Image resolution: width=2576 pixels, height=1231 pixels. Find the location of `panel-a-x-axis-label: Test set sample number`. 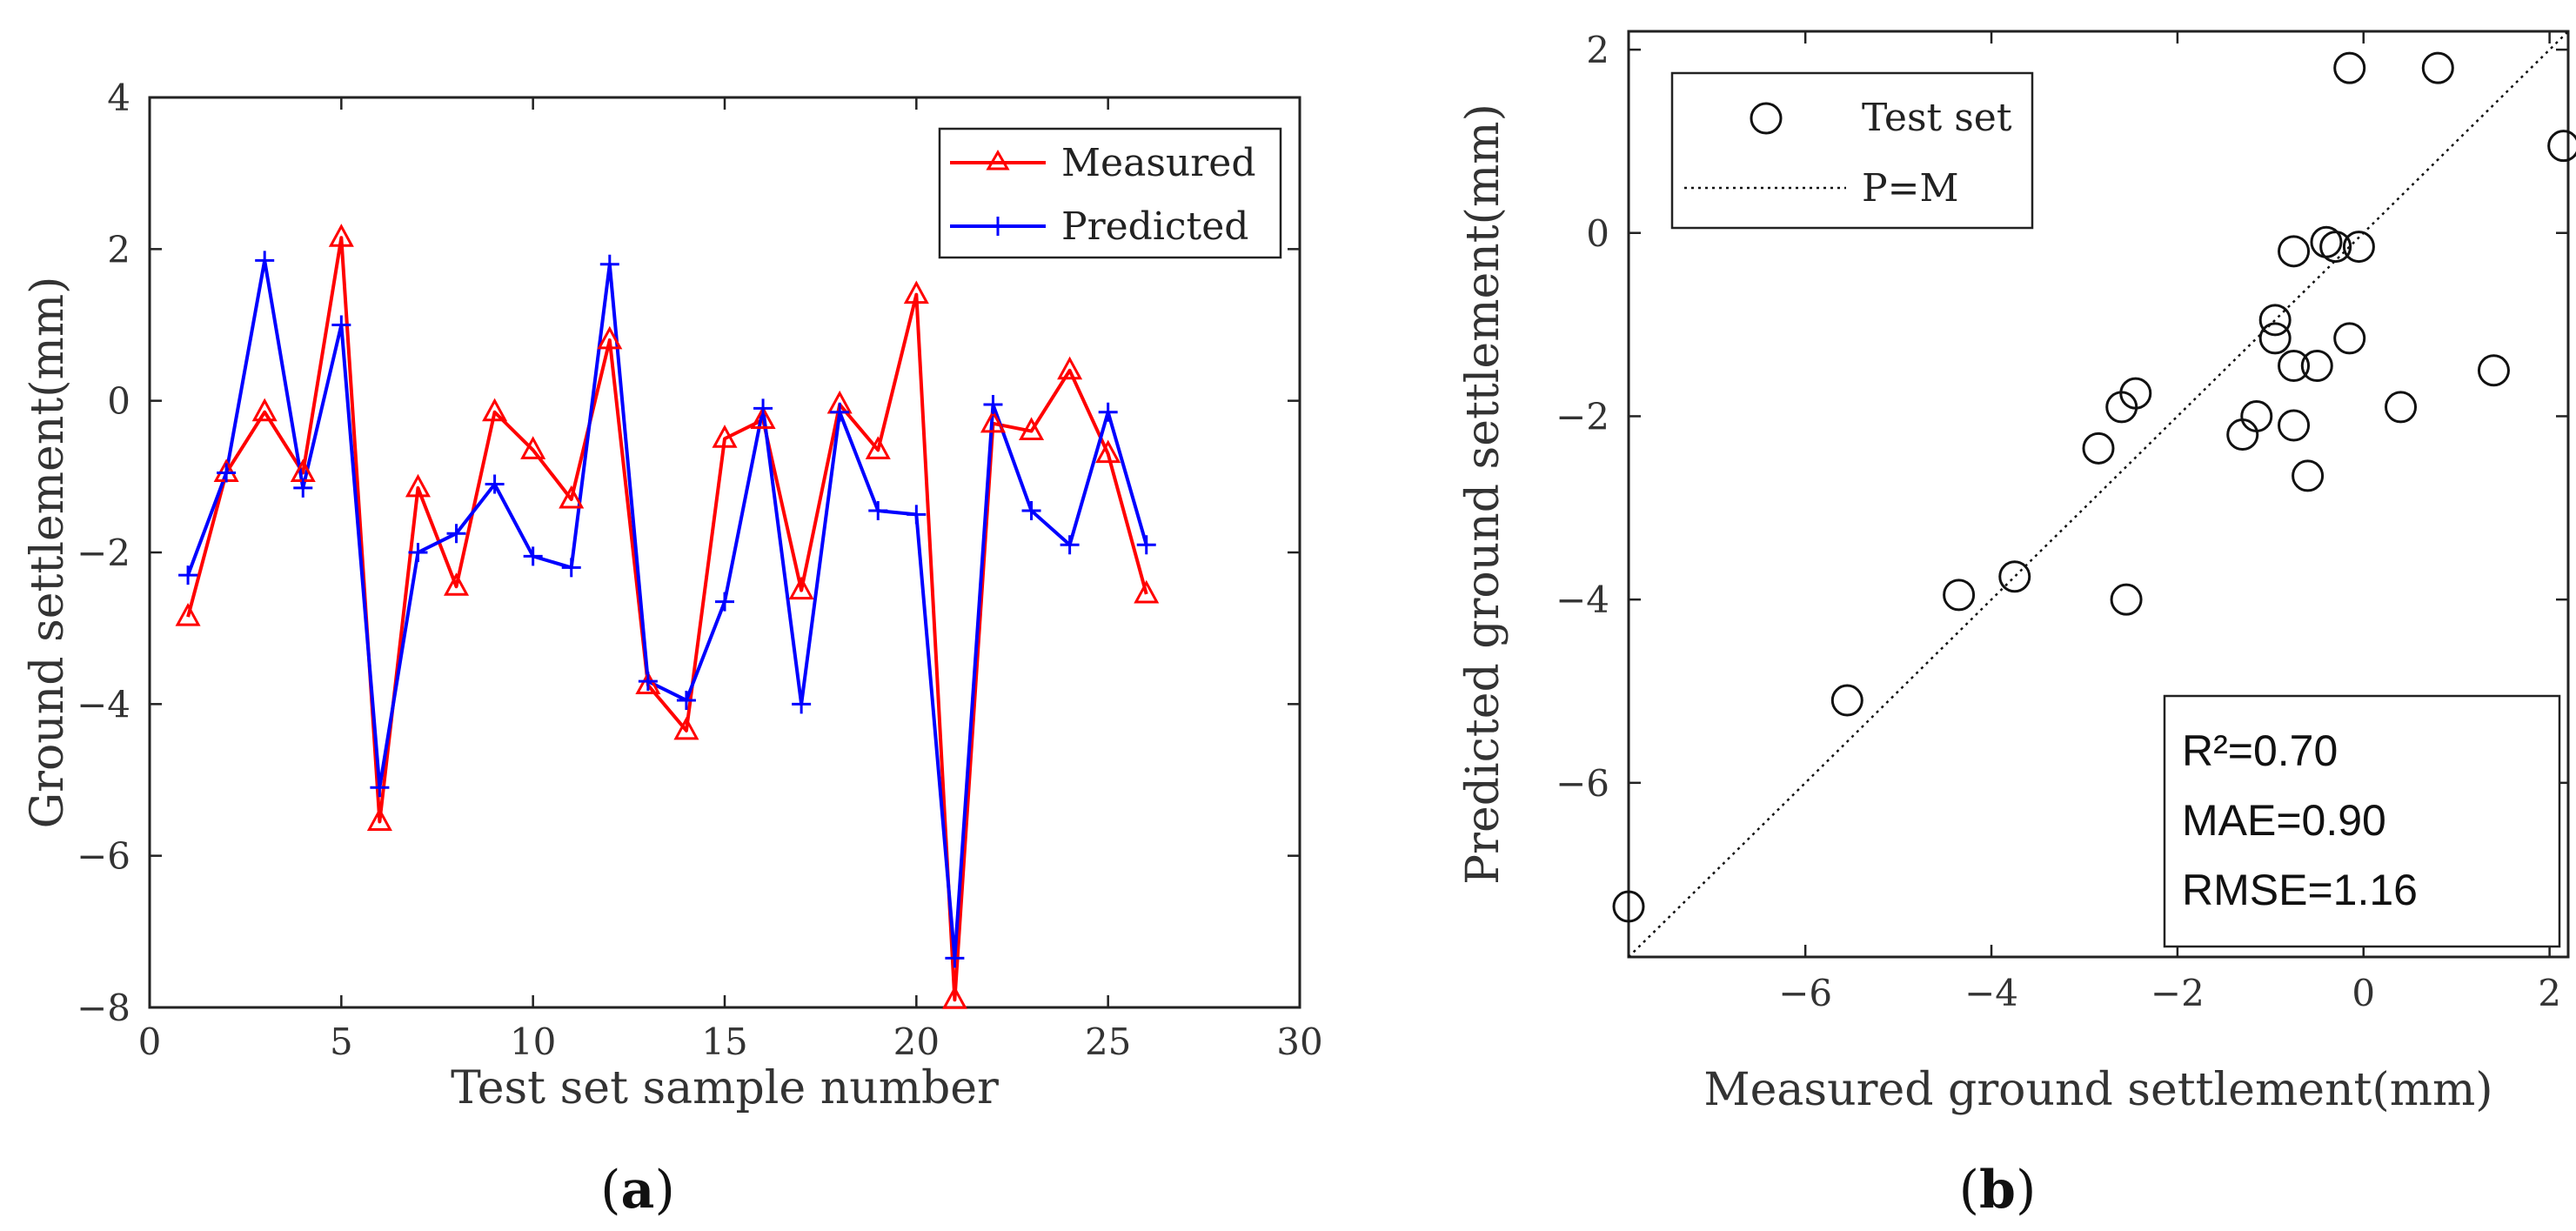

panel-a-x-axis-label: Test set sample number is located at coordinates (725, 1088).